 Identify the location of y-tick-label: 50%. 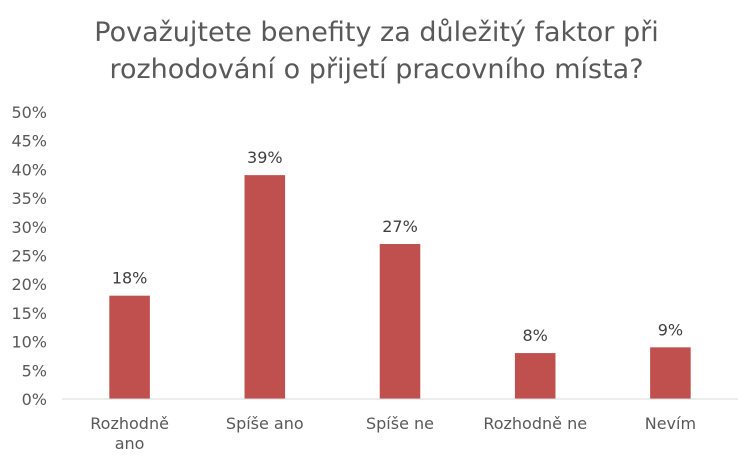
(29, 112).